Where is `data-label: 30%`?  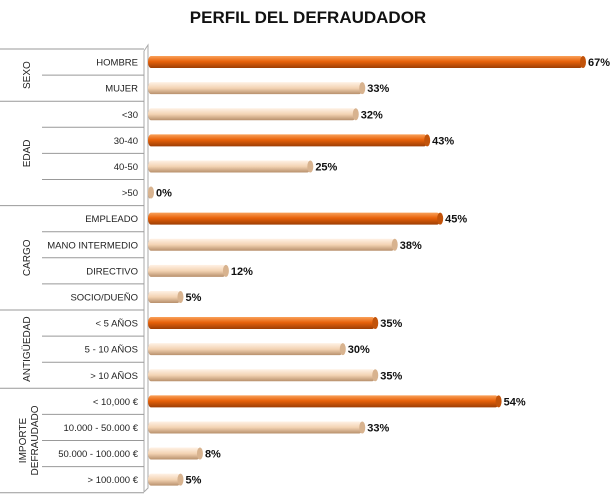 data-label: 30% is located at coordinates (359, 350).